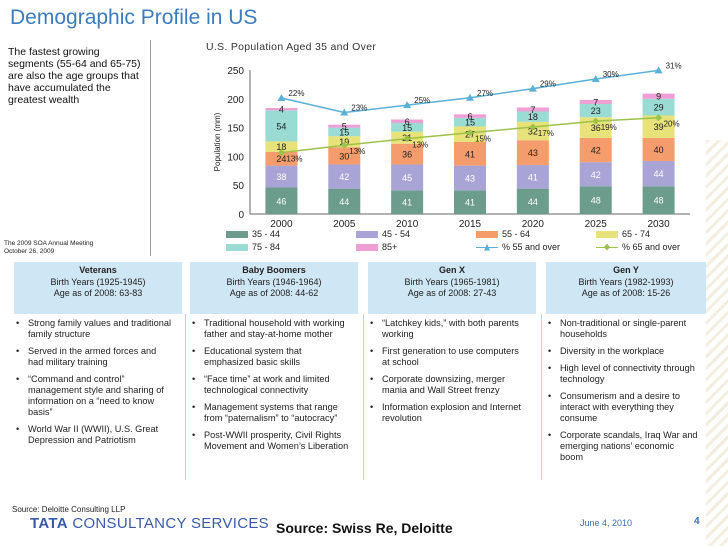  I want to click on legend-item: 85+, so click(376, 247).